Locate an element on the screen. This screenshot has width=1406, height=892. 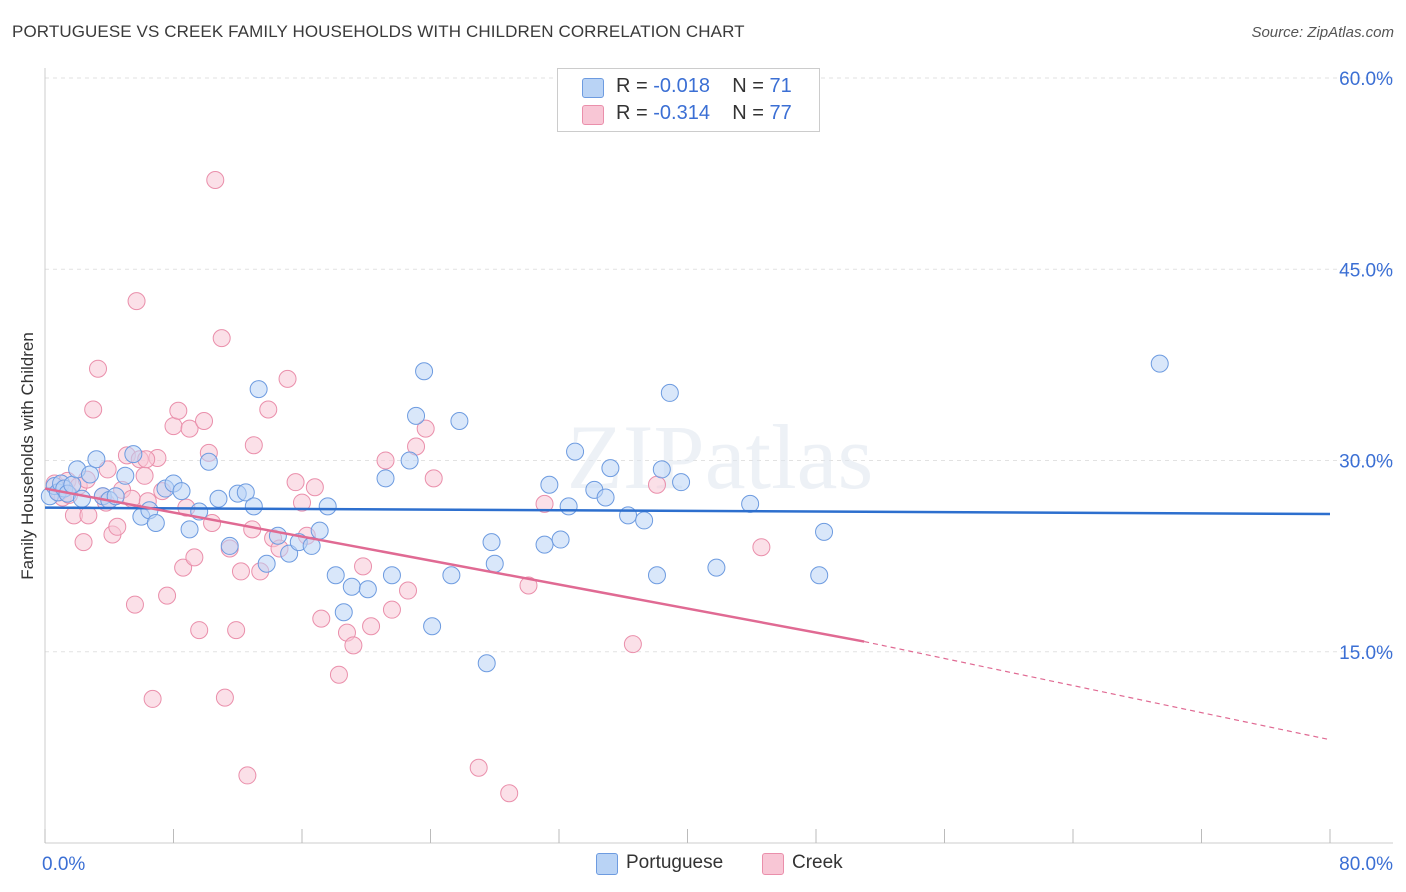
creek-trend-line is located at coordinates (454, 565).